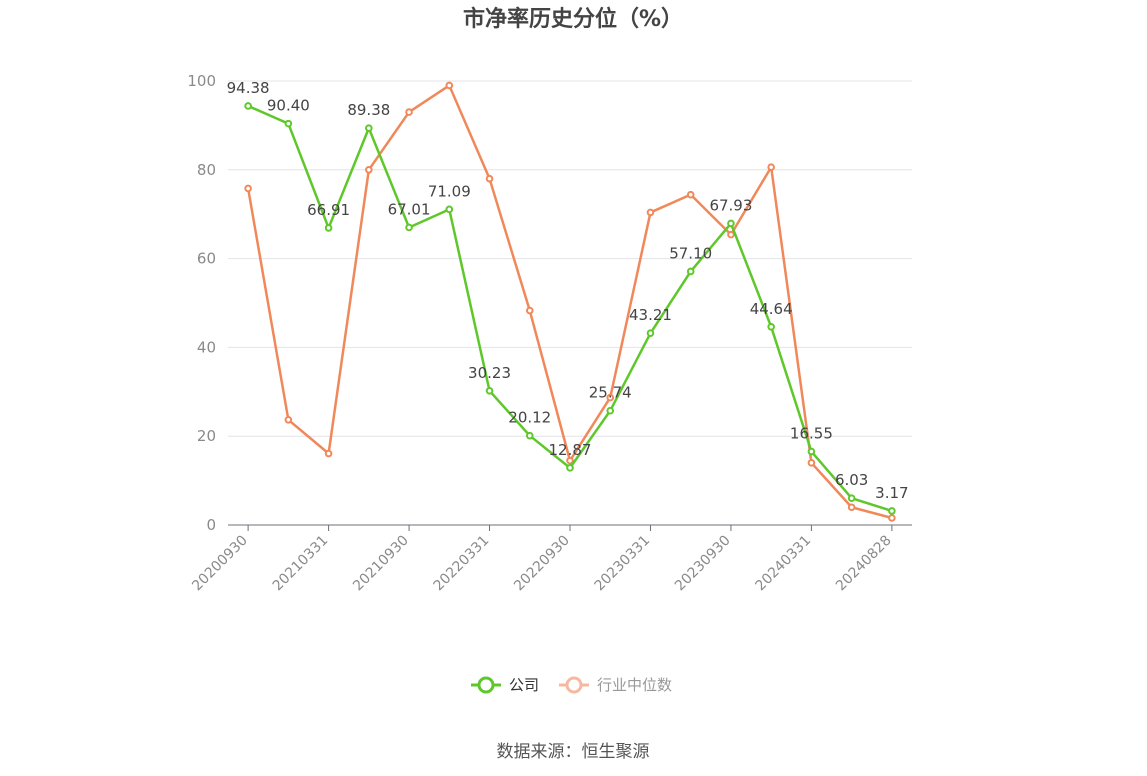 The height and width of the screenshot is (776, 1147). I want to click on x-tick-label: 20200930, so click(220, 564).